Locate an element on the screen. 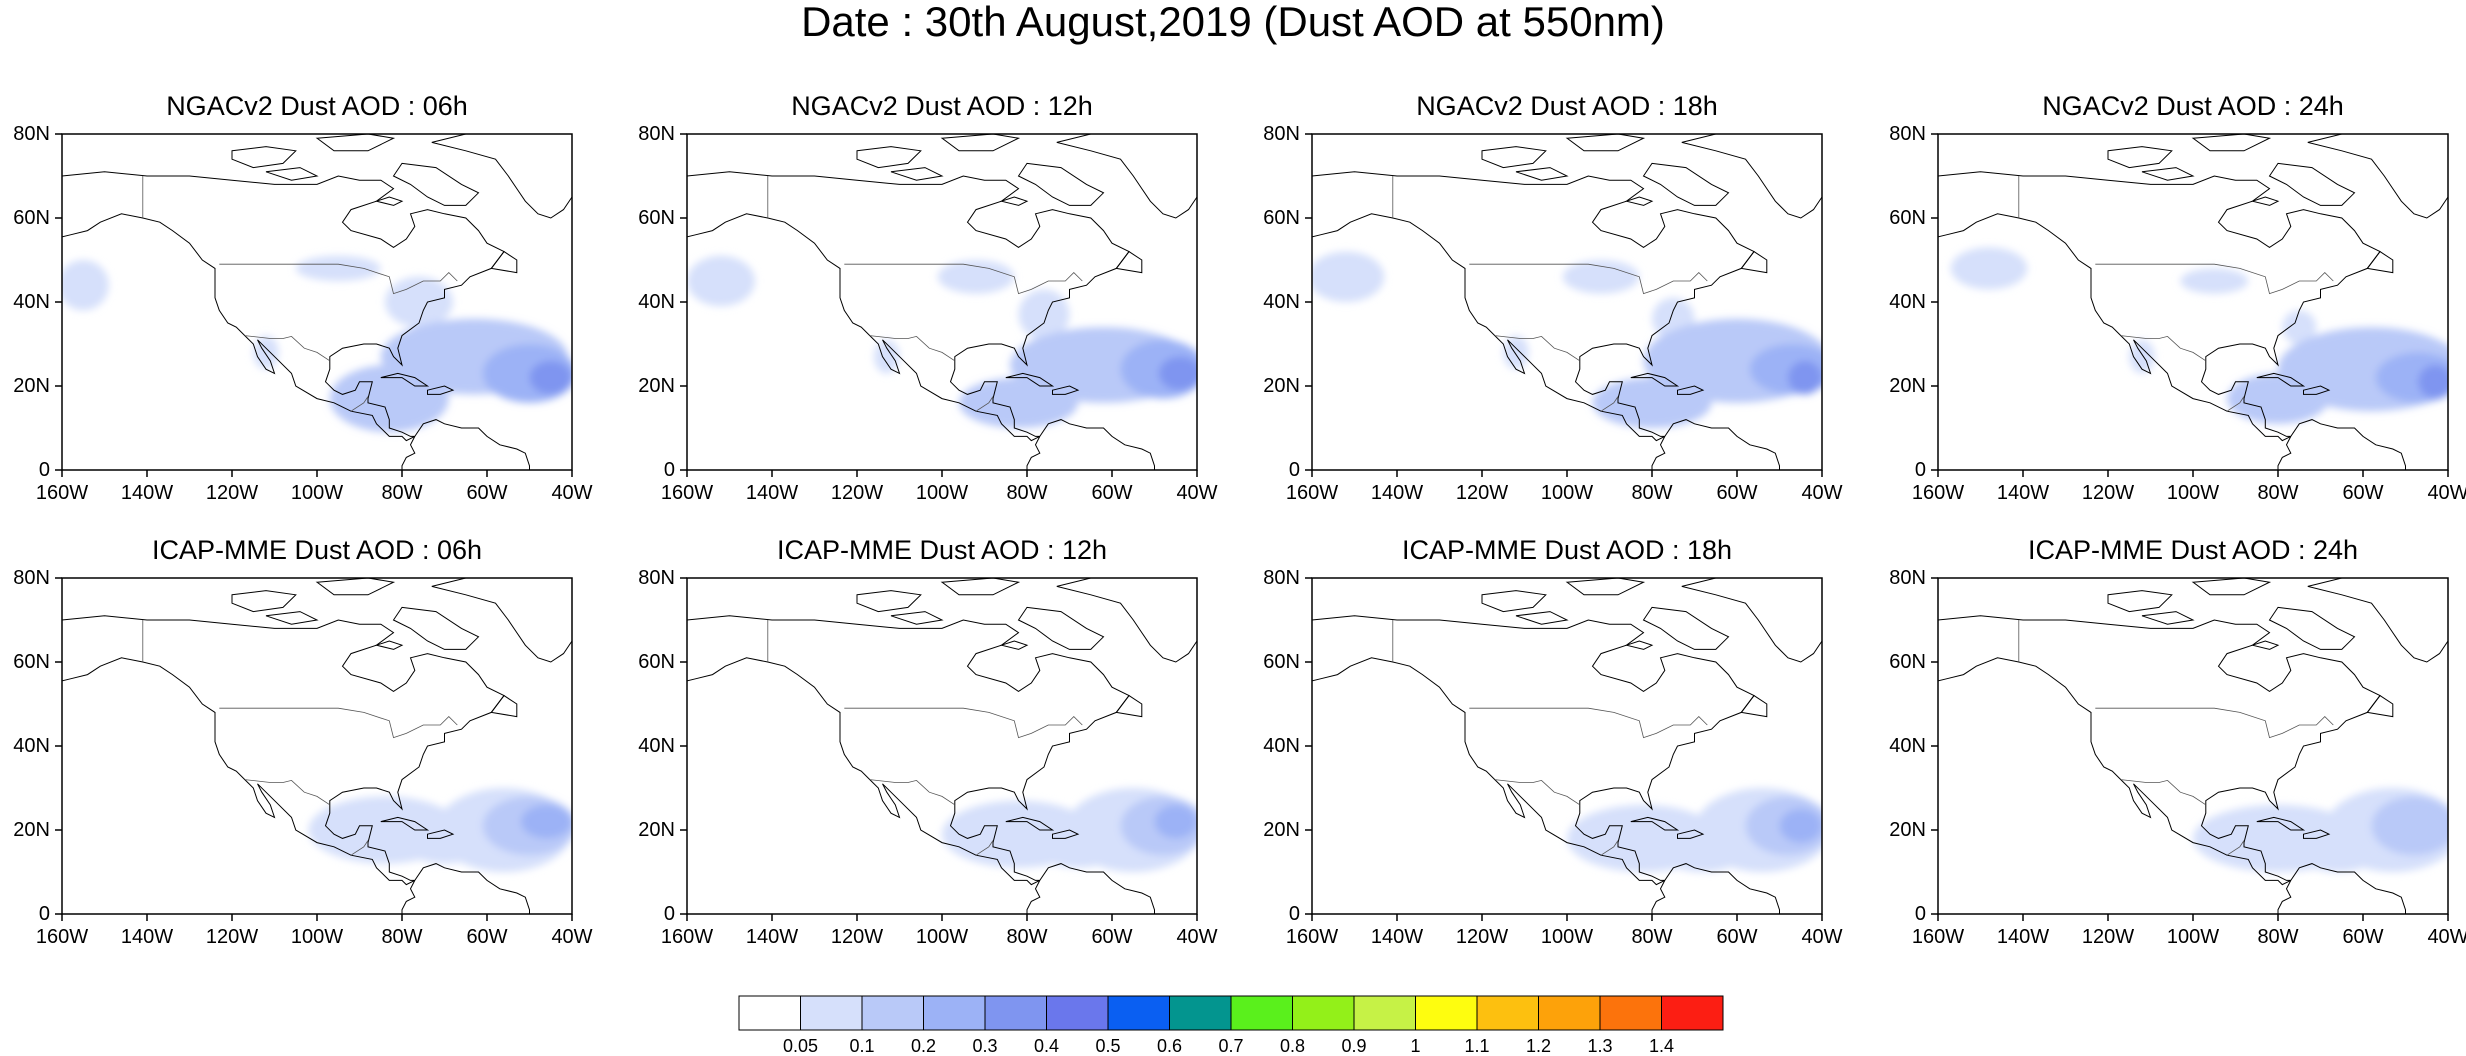 This screenshot has height=1056, width=2466. colorbar-label: 1.3 is located at coordinates (1600, 1046).